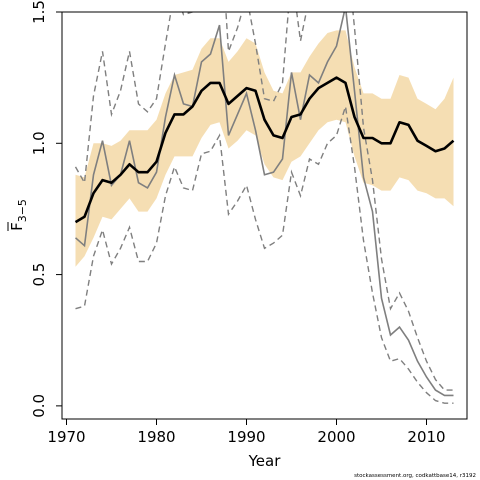  I want to click on x-axis-title: Year, so click(265, 461).